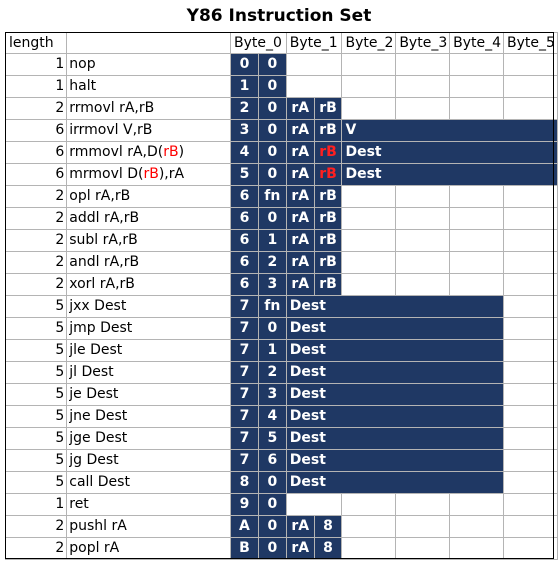 The width and height of the screenshot is (558, 562). Describe the element at coordinates (171, 152) in the screenshot. I see `register-highlight: rB` at that location.